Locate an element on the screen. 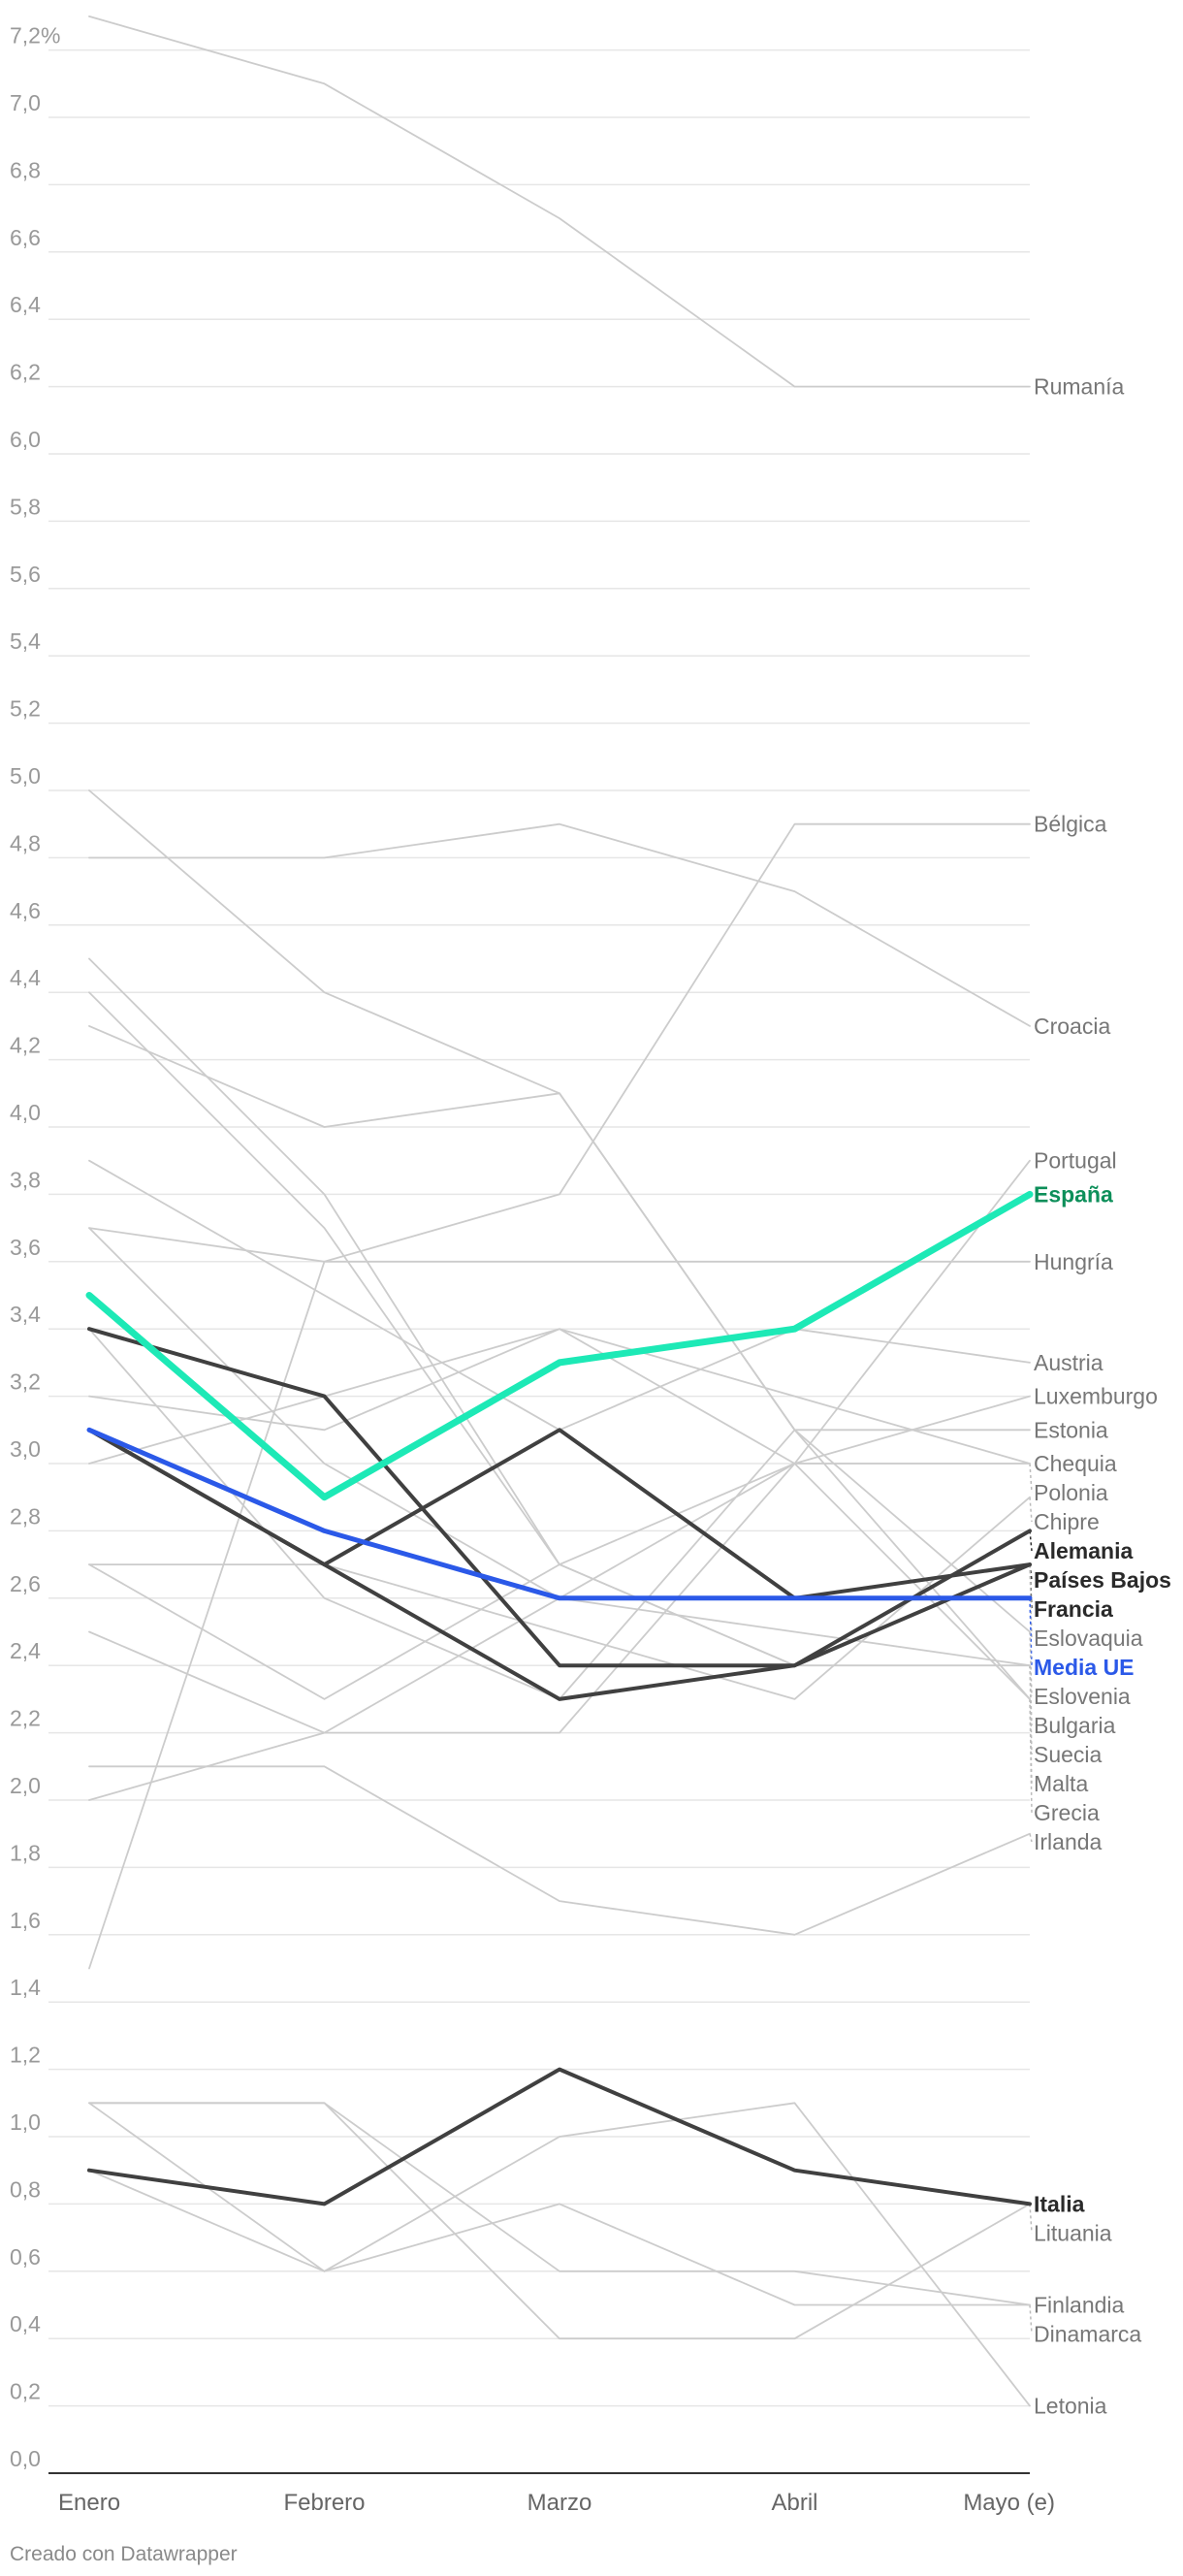  y-tick-label: 2,8 is located at coordinates (25, 1516).